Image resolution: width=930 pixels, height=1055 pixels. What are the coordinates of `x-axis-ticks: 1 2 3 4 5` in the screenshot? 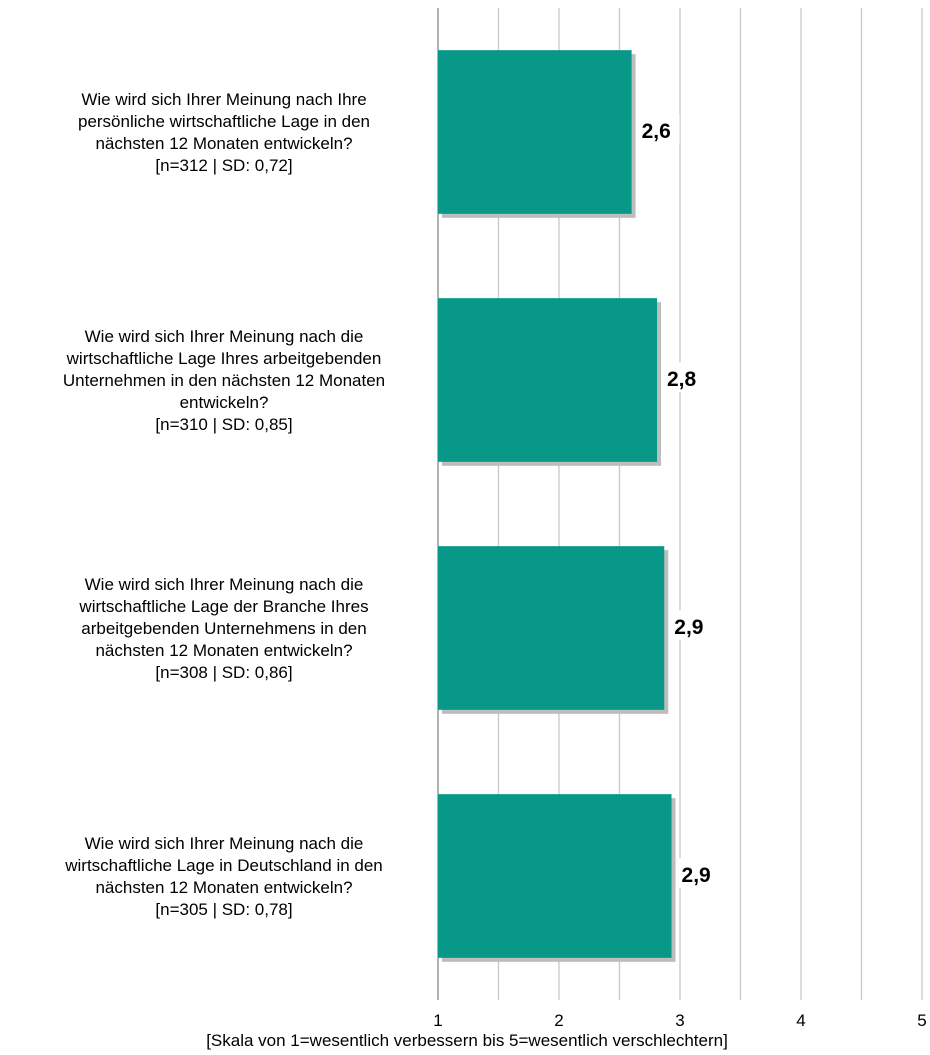 It's located at (679, 1020).